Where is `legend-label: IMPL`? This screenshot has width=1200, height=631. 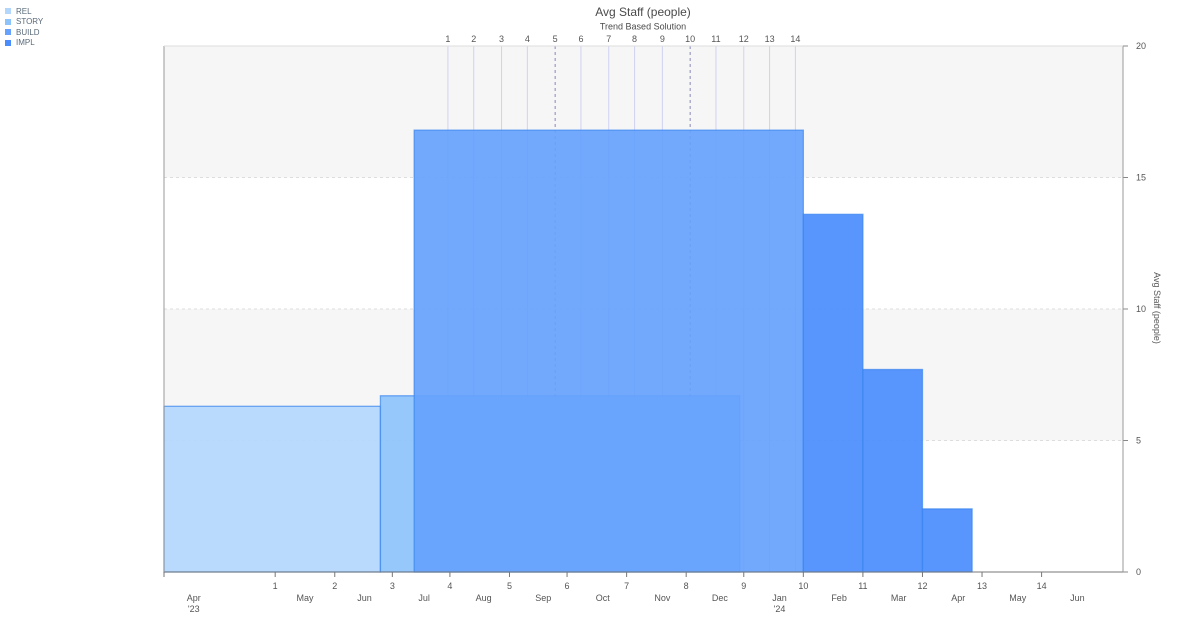 legend-label: IMPL is located at coordinates (25, 43).